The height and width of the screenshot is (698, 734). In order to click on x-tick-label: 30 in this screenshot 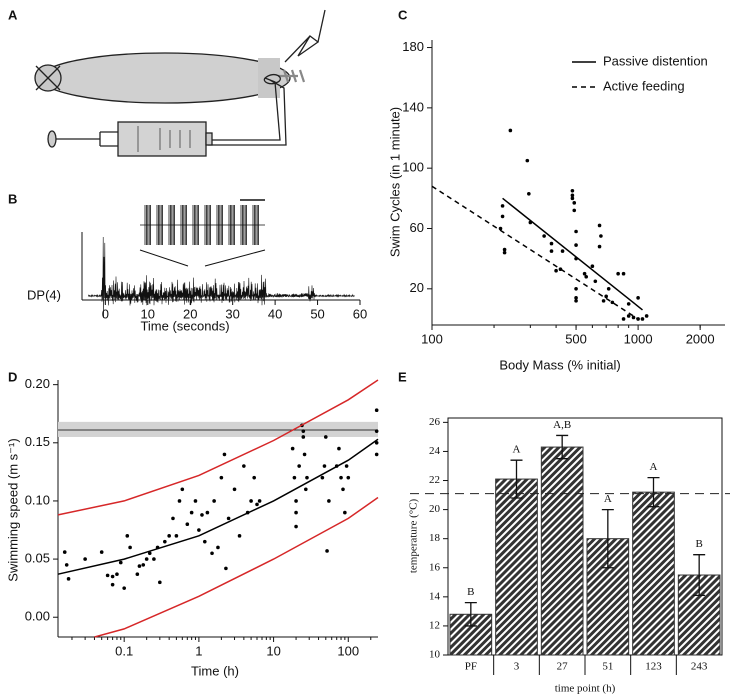, I will do `click(232, 313)`.